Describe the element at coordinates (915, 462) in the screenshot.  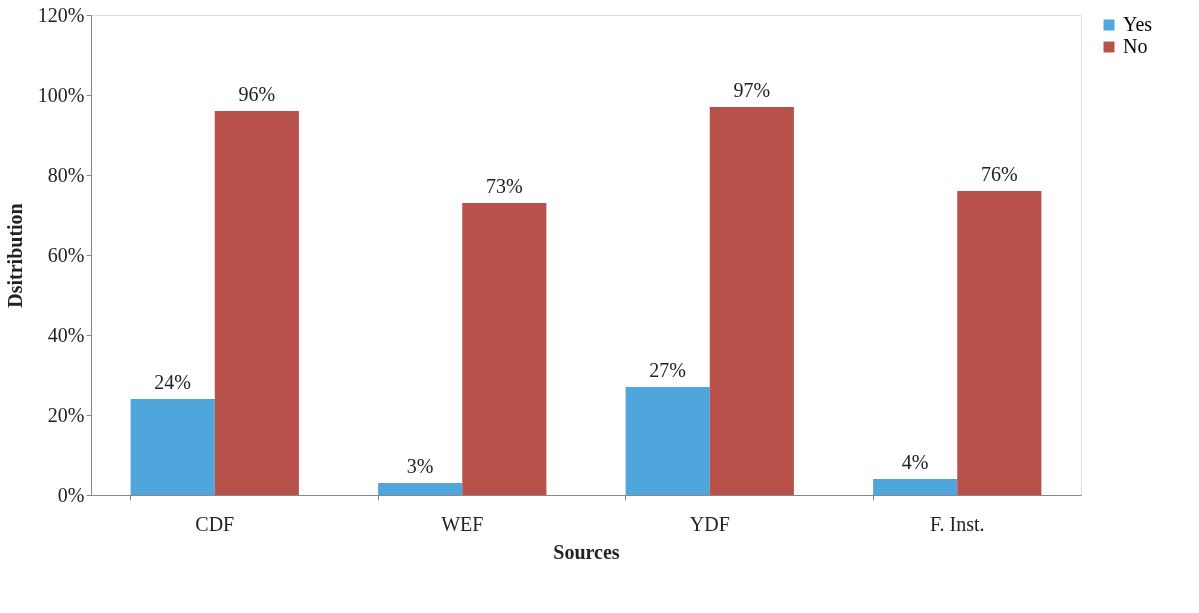
I see `text: 4%` at that location.